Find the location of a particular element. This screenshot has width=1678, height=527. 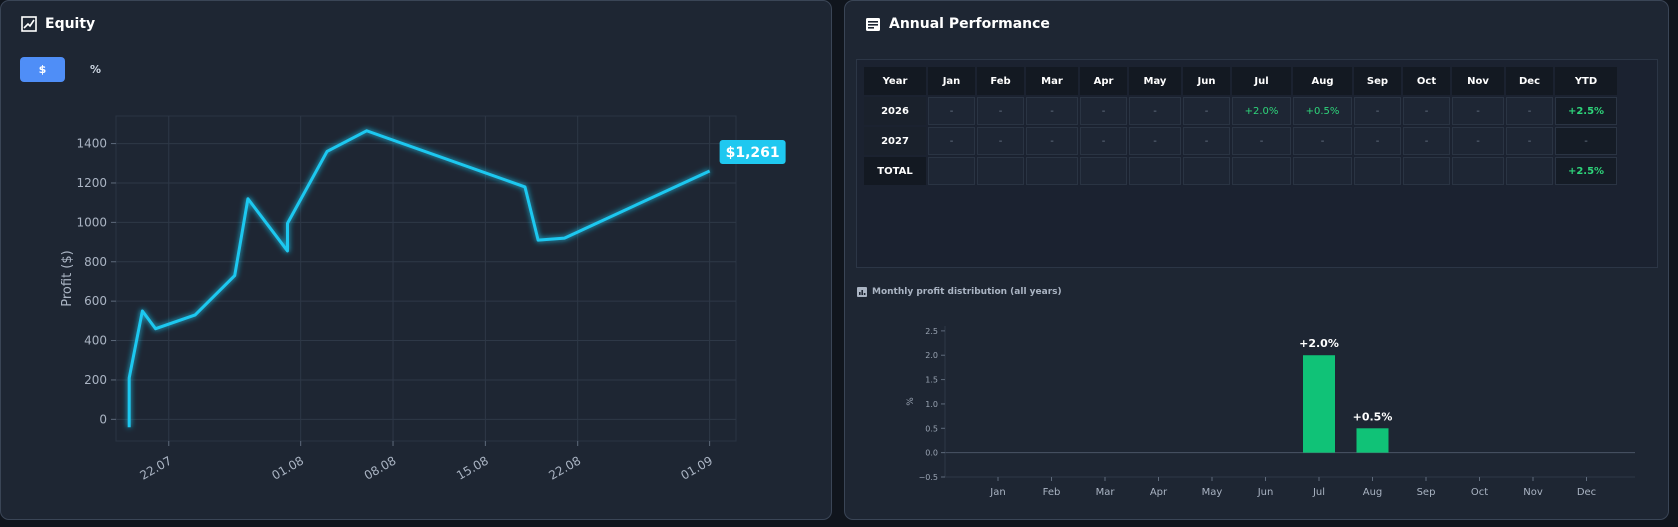

x-tick-label: 22.07 is located at coordinates (156, 467).